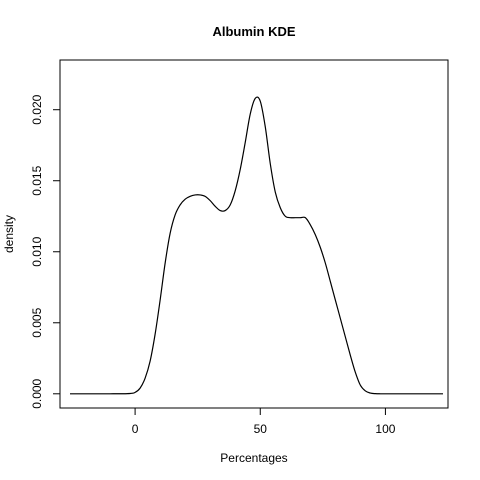 This screenshot has height=480, width=480. I want to click on y-tick-label: 0.010, so click(37, 251).